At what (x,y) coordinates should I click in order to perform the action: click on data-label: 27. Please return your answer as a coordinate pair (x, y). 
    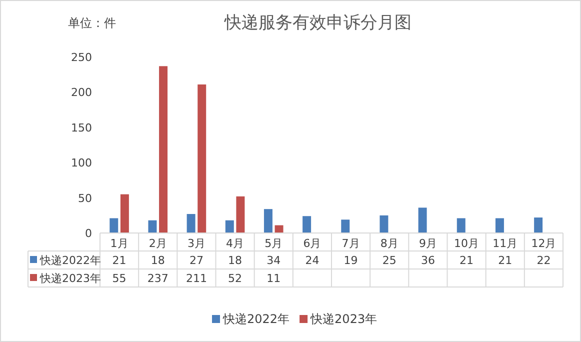
    Looking at the image, I should click on (196, 260).